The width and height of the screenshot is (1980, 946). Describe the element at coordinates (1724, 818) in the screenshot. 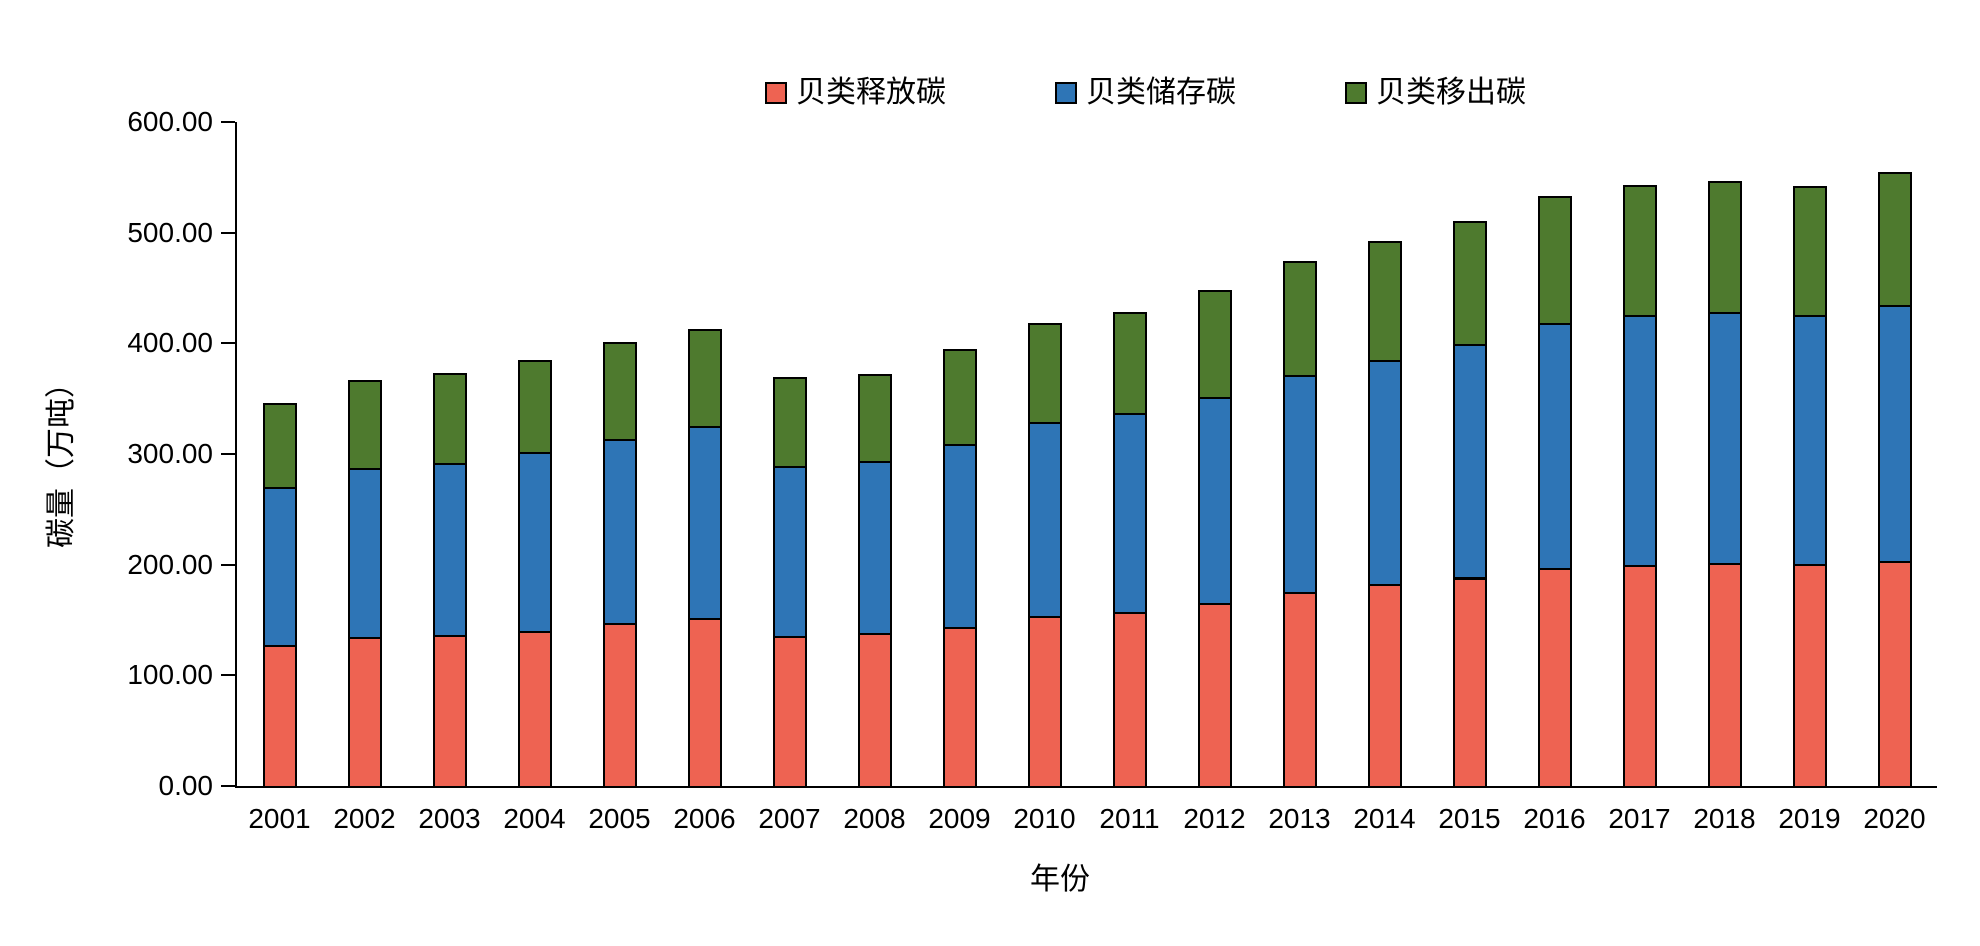

I see `x-tick-label: 2018` at that location.